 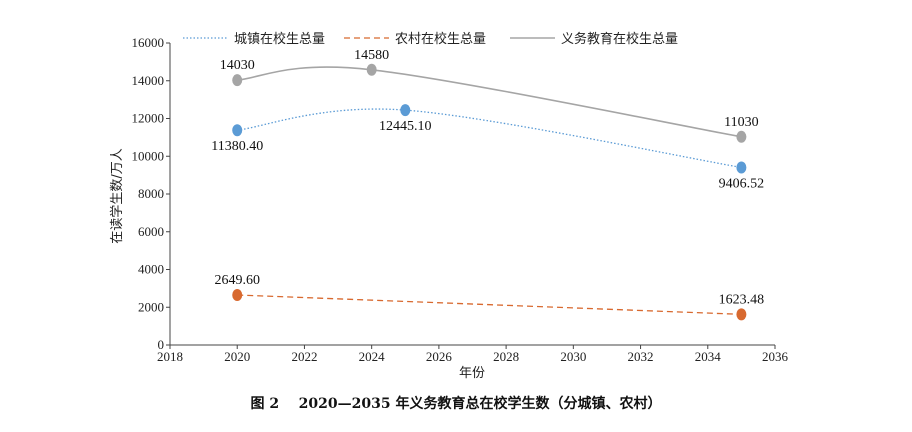 What do you see at coordinates (741, 122) in the screenshot?
I see `data-label-2-2: 11030` at bounding box center [741, 122].